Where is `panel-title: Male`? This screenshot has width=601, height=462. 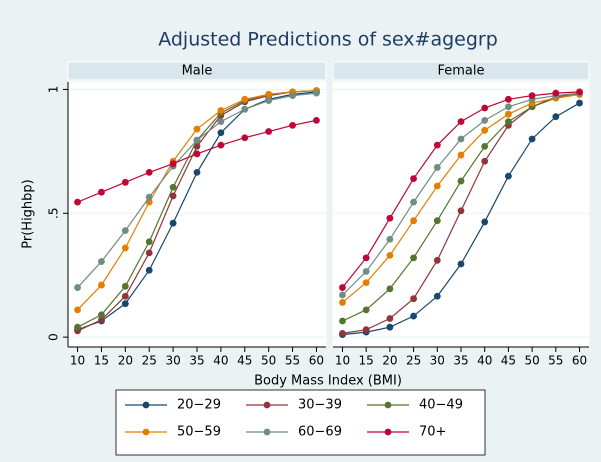
panel-title: Male is located at coordinates (197, 71).